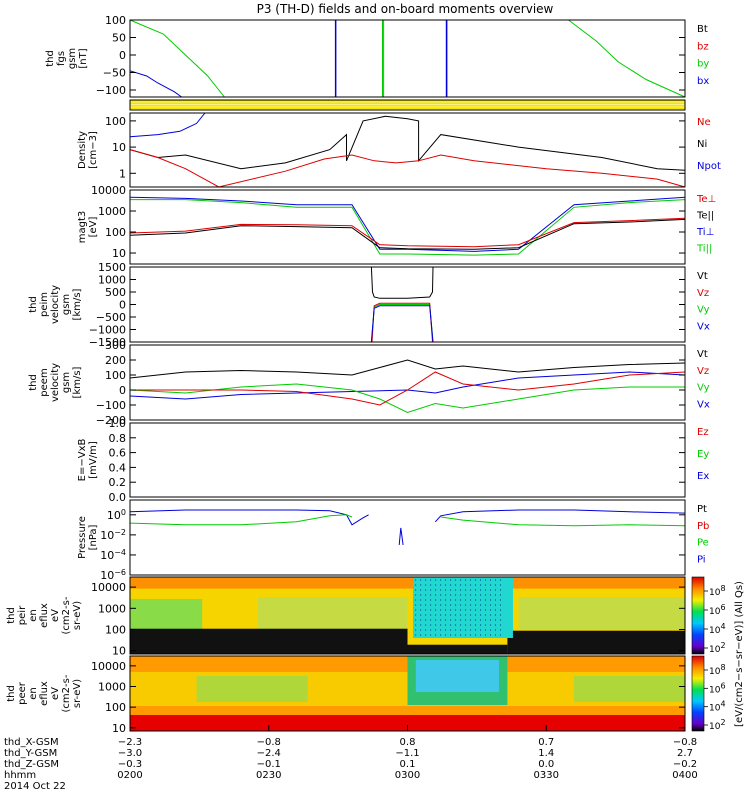 The height and width of the screenshot is (800, 750). I want to click on y-tick-label: −200, so click(111, 420).